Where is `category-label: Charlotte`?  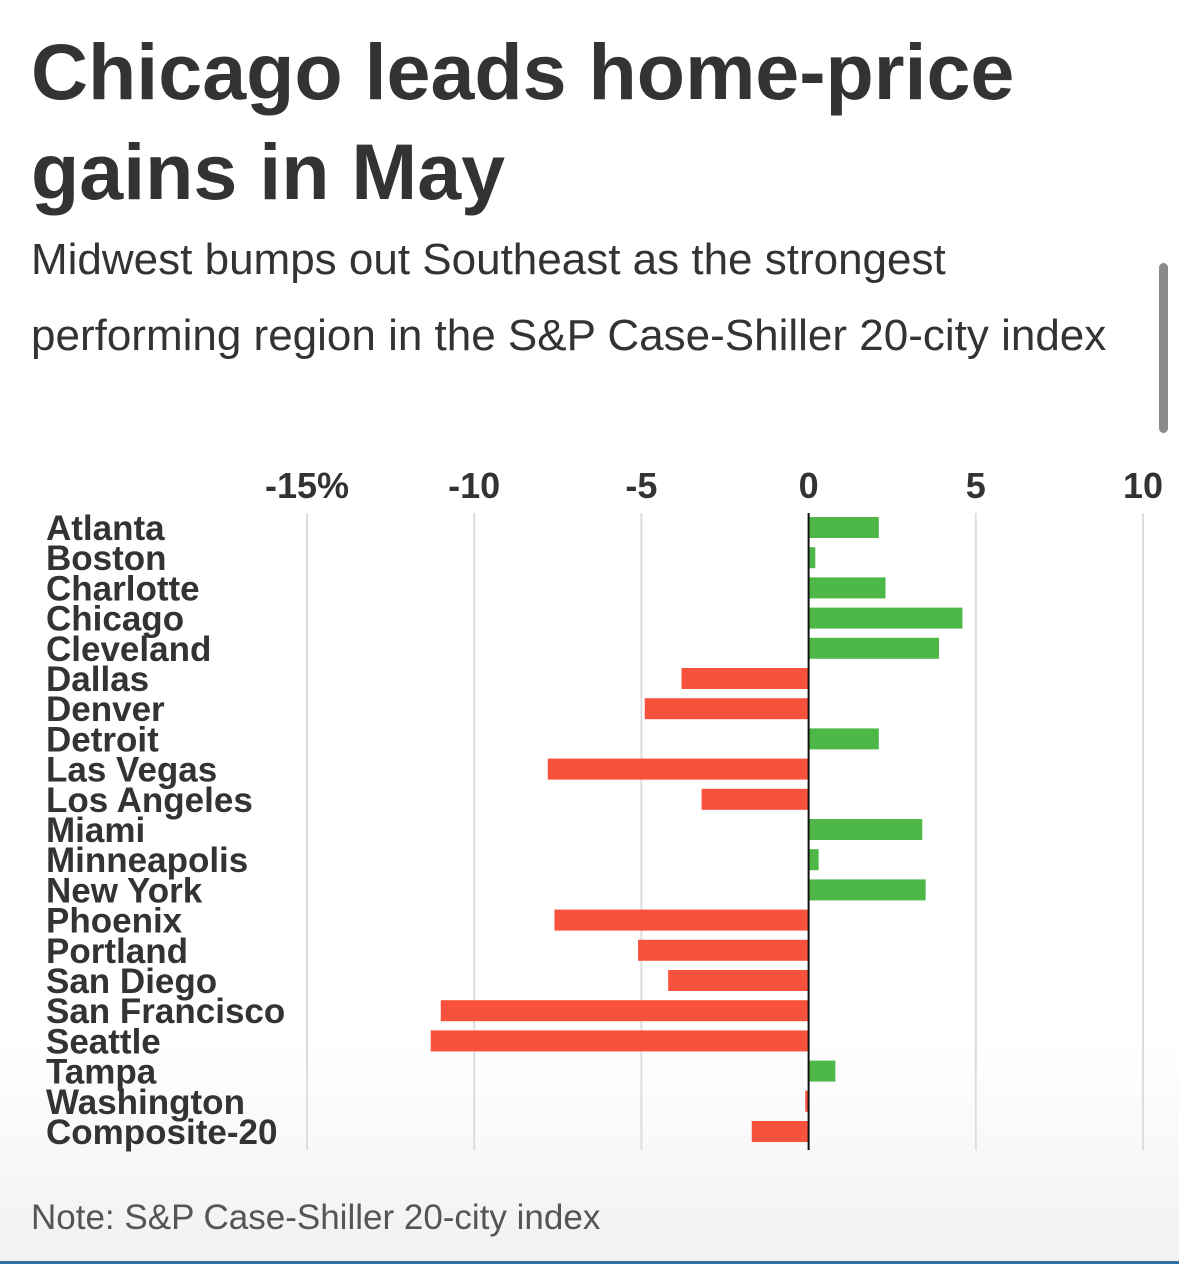
category-label: Charlotte is located at coordinates (123, 588).